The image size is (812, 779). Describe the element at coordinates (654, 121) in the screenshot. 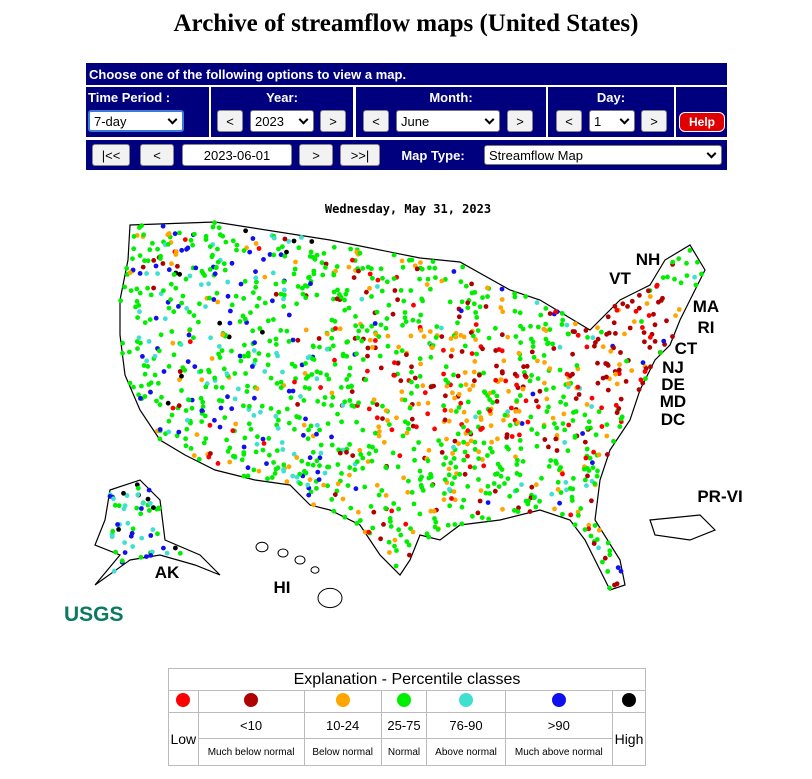

I see `day-next-button: >` at that location.